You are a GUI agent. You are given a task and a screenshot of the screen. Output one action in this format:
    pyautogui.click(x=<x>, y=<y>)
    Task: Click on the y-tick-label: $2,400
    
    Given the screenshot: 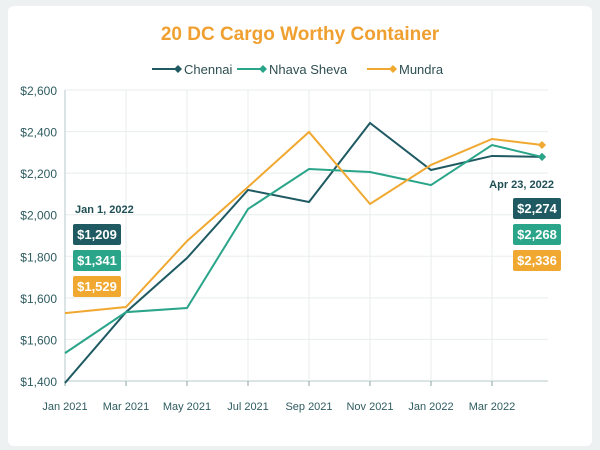 What is the action you would take?
    pyautogui.click(x=38, y=133)
    